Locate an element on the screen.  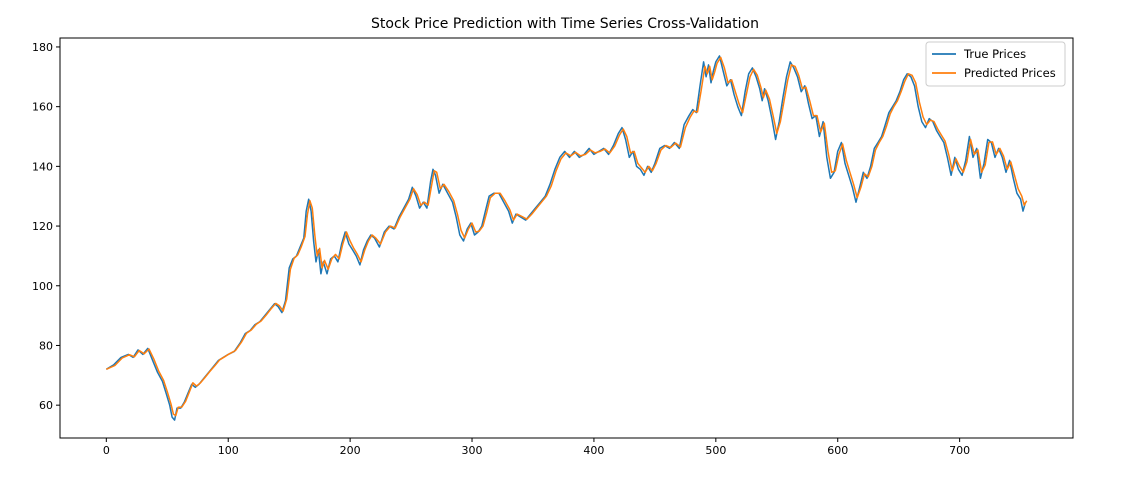
legend-box is located at coordinates (995, 64).